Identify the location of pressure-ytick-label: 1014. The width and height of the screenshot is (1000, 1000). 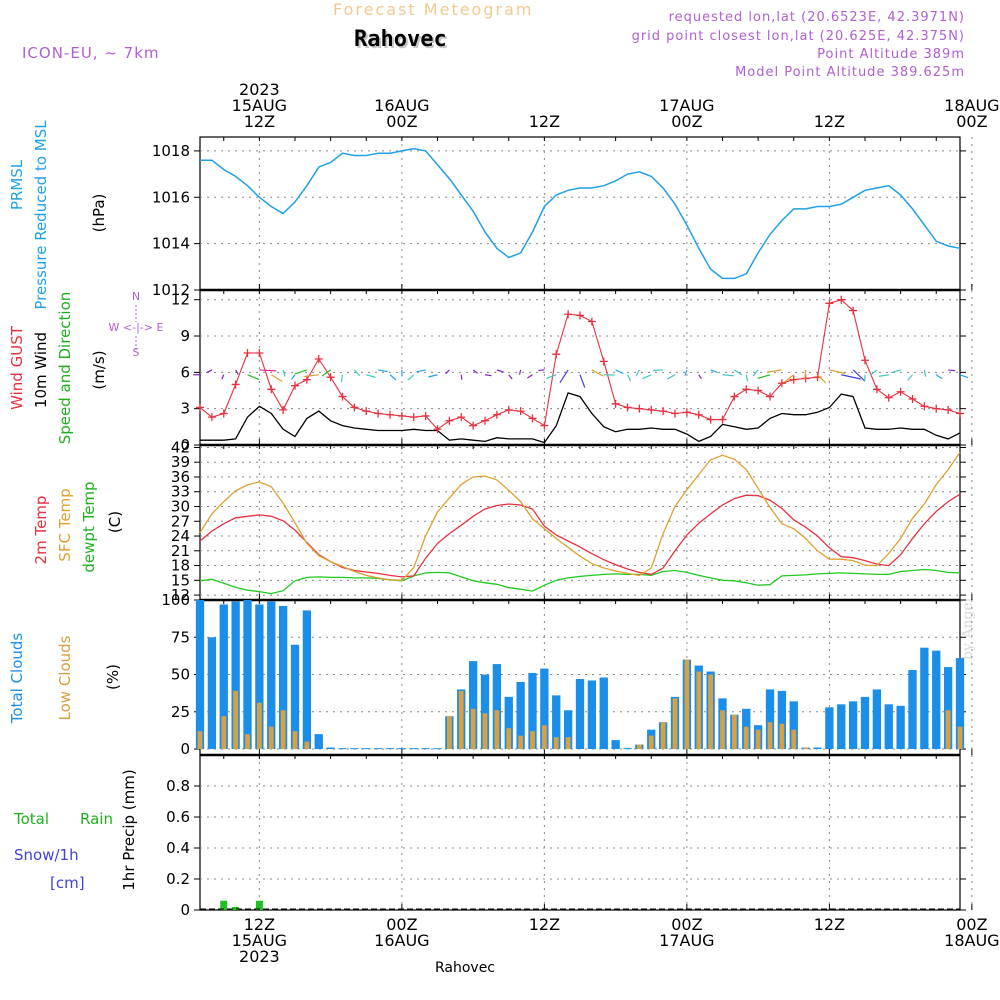
(171, 244).